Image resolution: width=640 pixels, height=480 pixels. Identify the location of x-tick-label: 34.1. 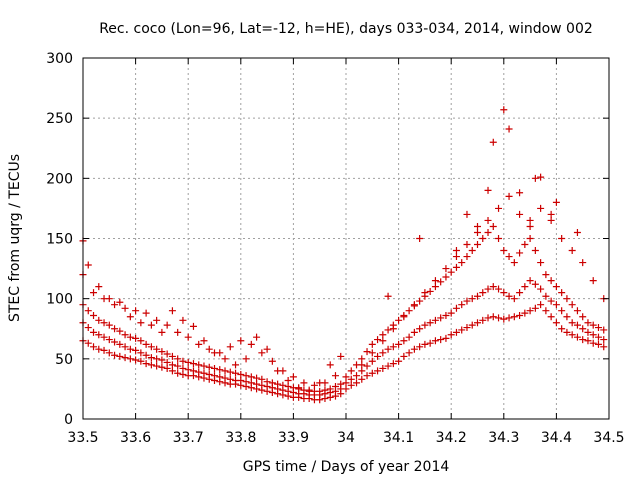
(398, 438).